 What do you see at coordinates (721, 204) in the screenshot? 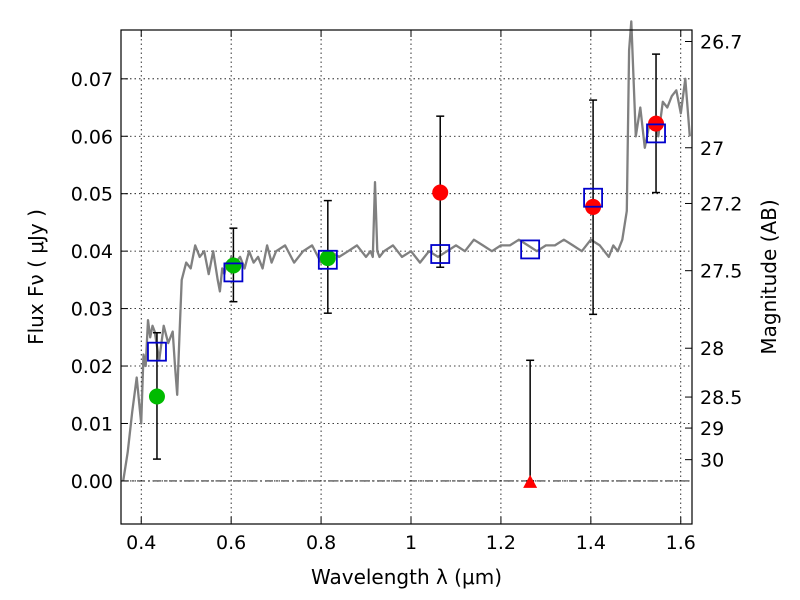
I see `right-tick-label: 27.2` at bounding box center [721, 204].